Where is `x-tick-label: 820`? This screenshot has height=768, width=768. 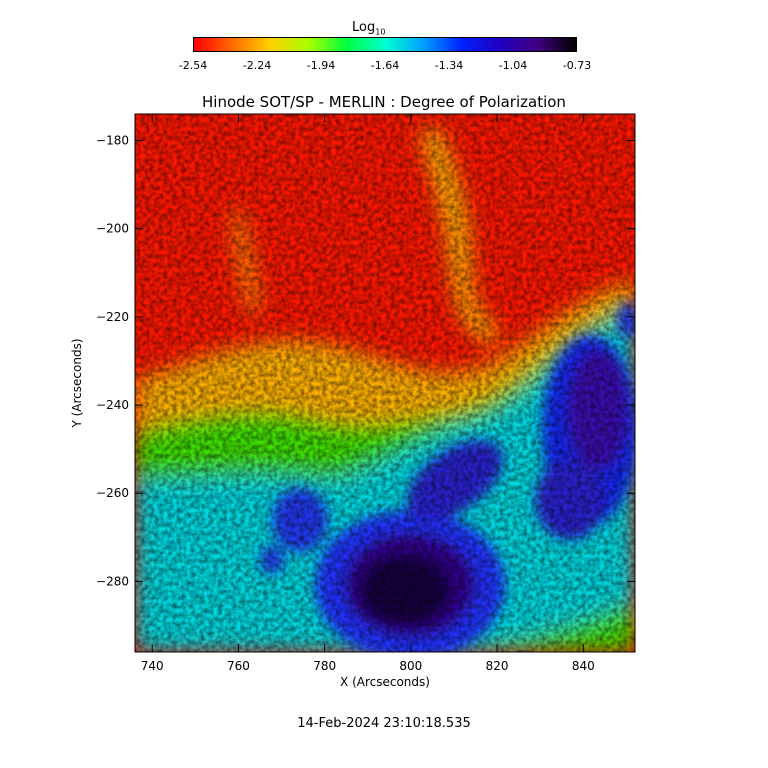 x-tick-label: 820 is located at coordinates (497, 666).